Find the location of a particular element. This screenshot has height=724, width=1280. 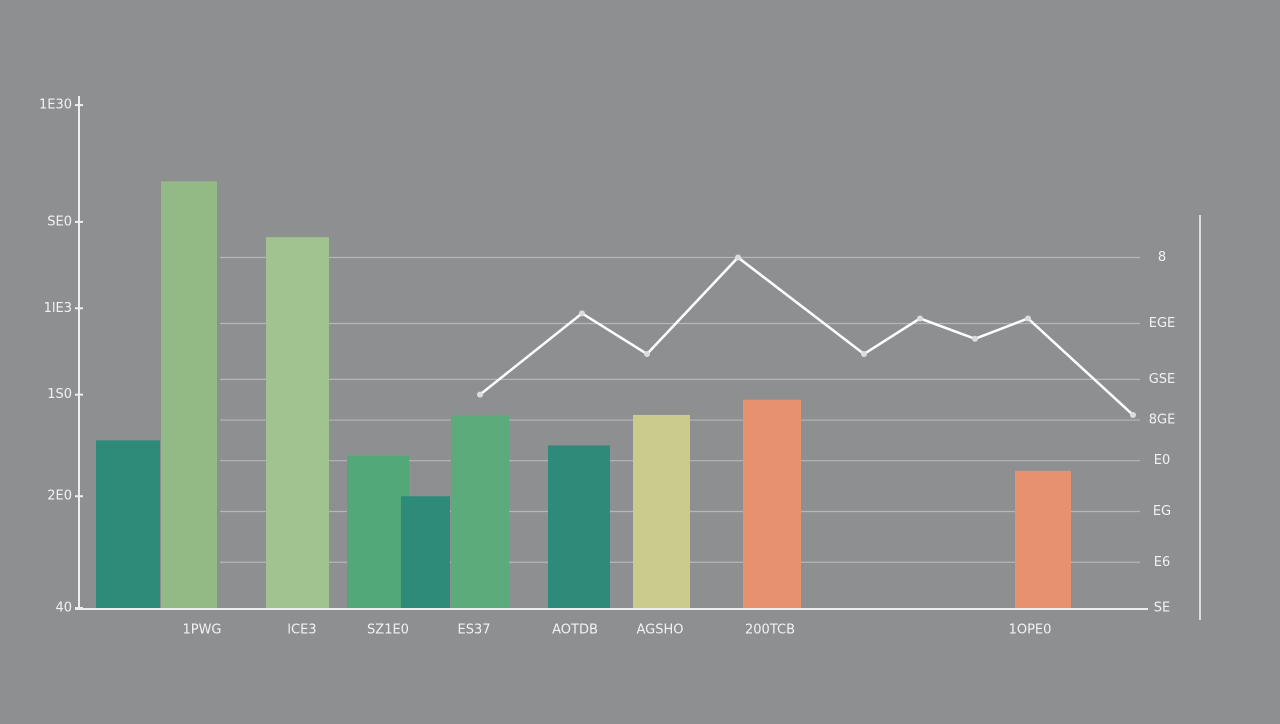

x-tick-label: SZ1E0 is located at coordinates (388, 630).